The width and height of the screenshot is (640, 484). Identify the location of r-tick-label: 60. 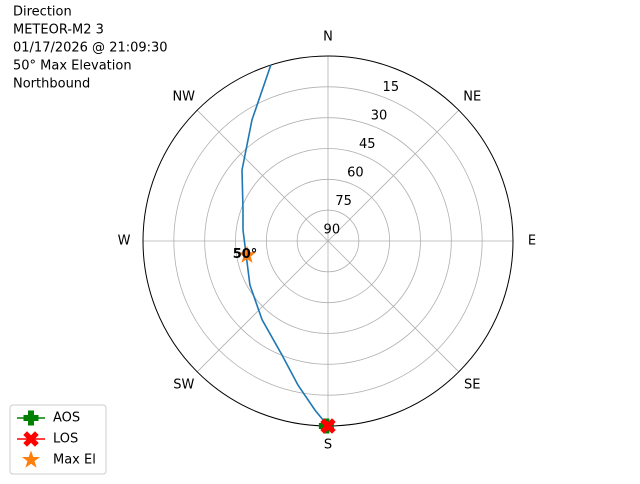
(355, 172).